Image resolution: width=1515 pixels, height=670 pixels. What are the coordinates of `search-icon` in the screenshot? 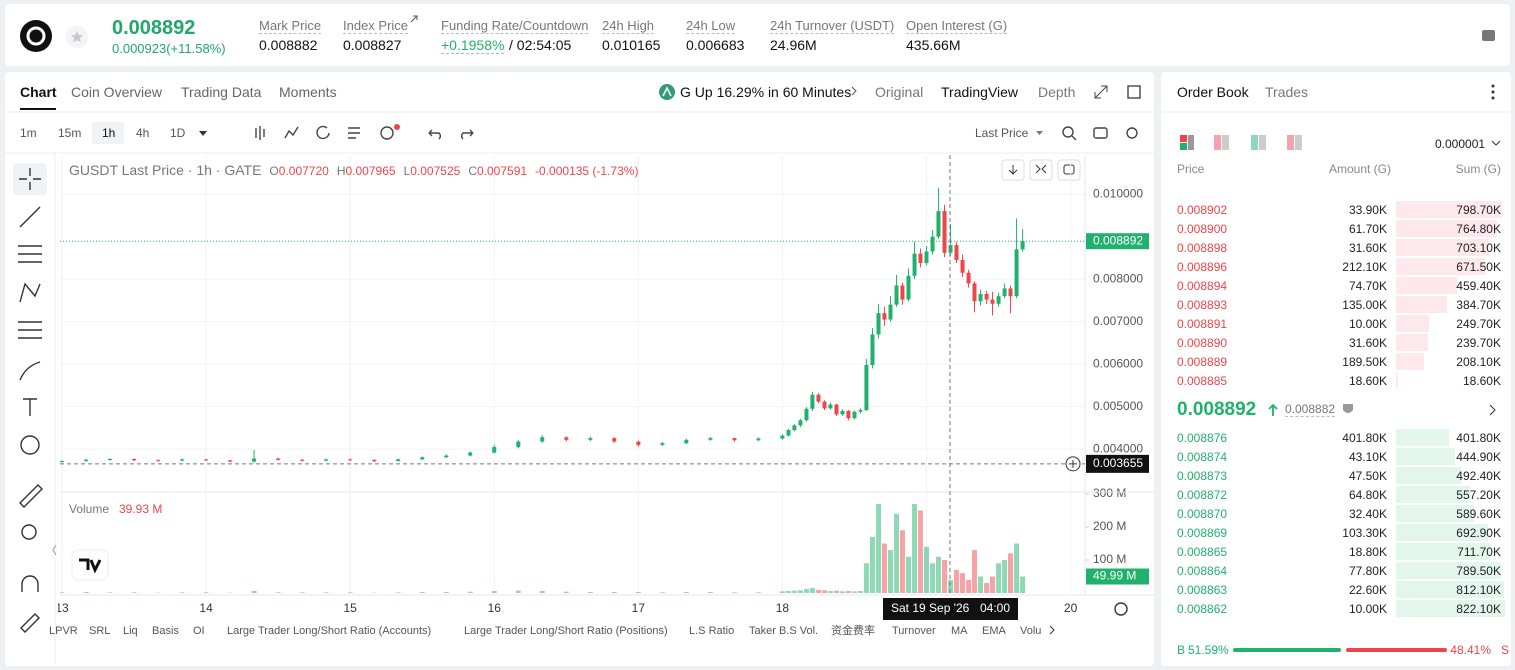 It's located at (1068, 132).